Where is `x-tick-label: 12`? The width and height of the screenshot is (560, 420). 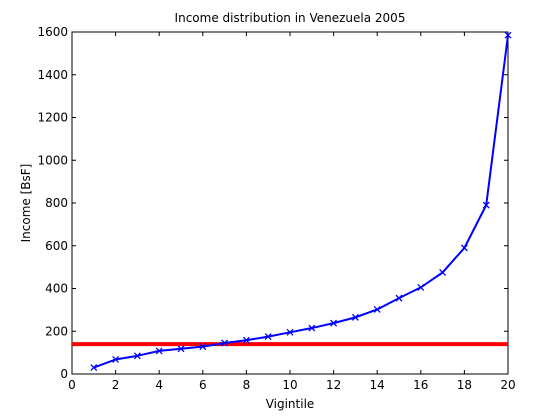
x-tick-label: 12 is located at coordinates (333, 385).